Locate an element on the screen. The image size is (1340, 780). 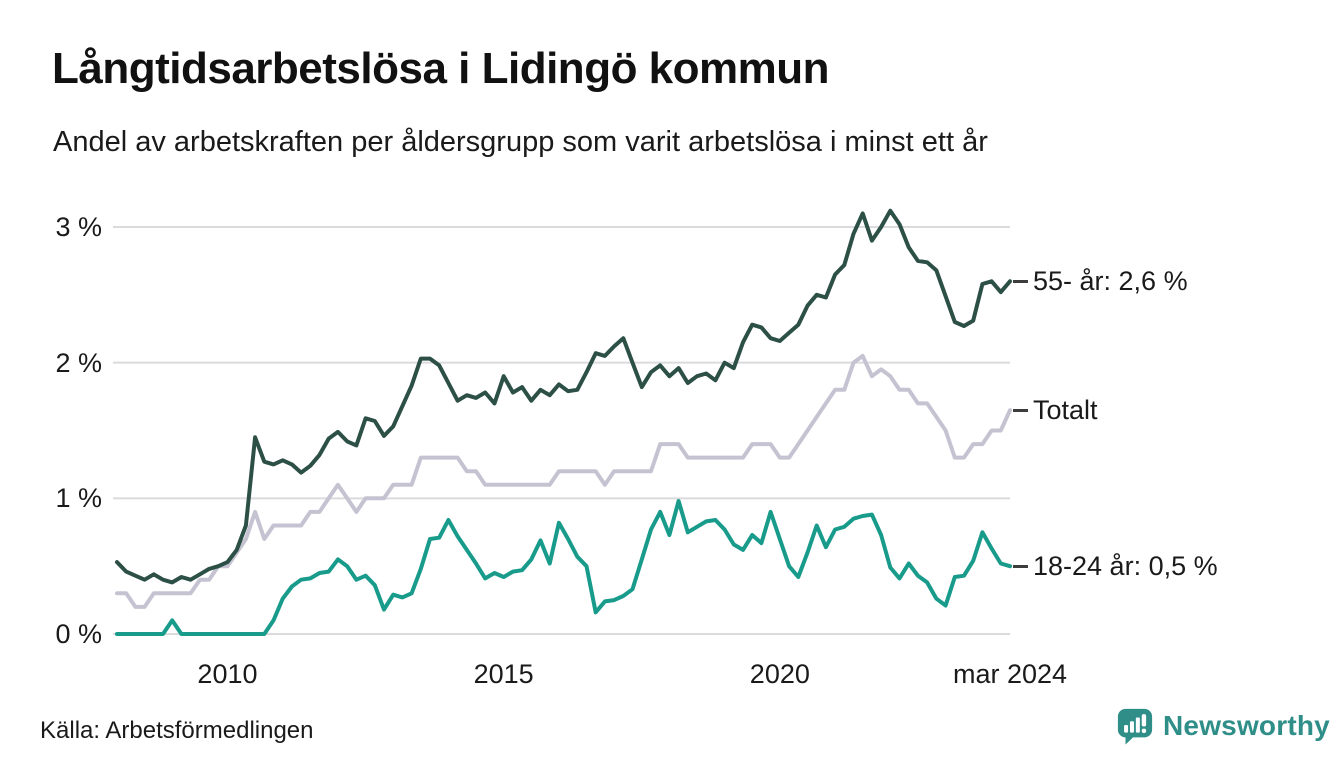
y-axis-tick-label: 3 % is located at coordinates (78, 227).